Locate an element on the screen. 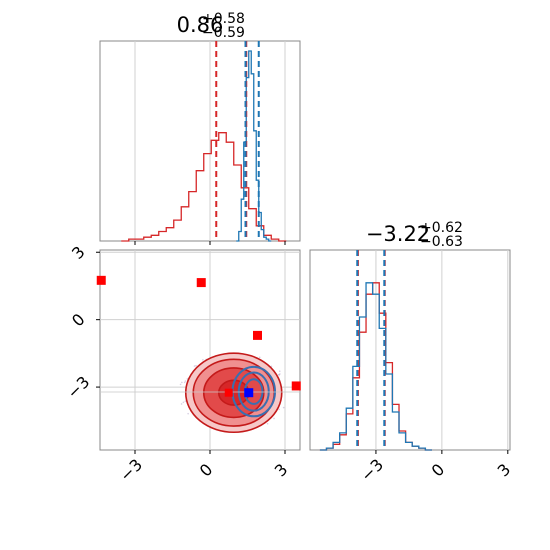 This screenshot has height=550, width=550. hist-y-xtick-label: −3 is located at coordinates (372, 470).